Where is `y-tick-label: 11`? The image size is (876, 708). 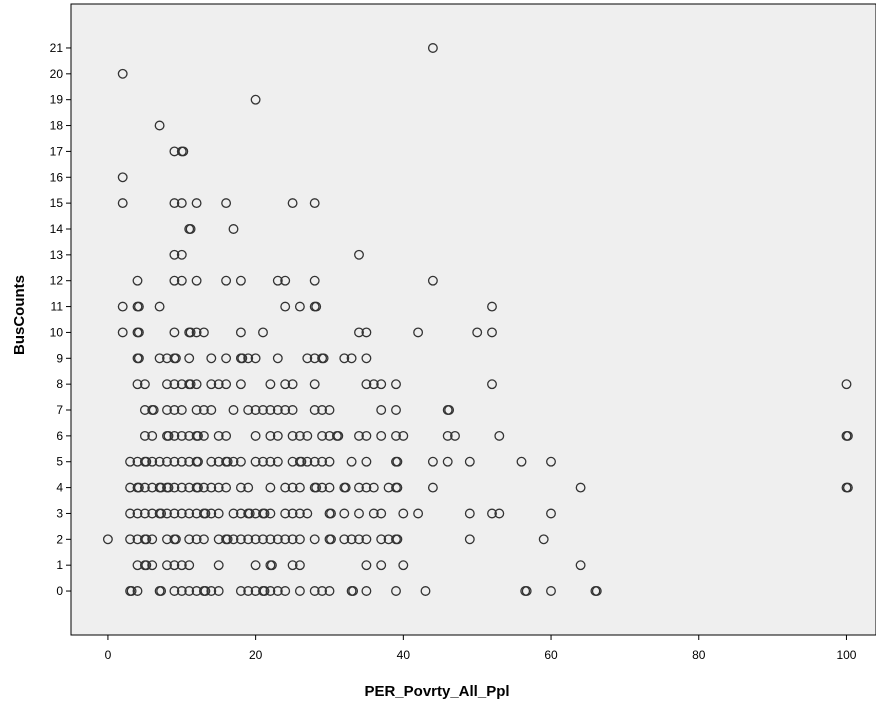 y-tick-label: 11 is located at coordinates (57, 307).